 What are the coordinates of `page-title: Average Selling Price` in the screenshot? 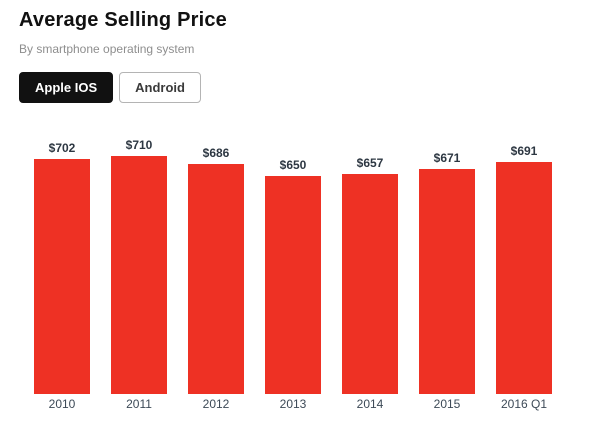 It's located at (123, 20).